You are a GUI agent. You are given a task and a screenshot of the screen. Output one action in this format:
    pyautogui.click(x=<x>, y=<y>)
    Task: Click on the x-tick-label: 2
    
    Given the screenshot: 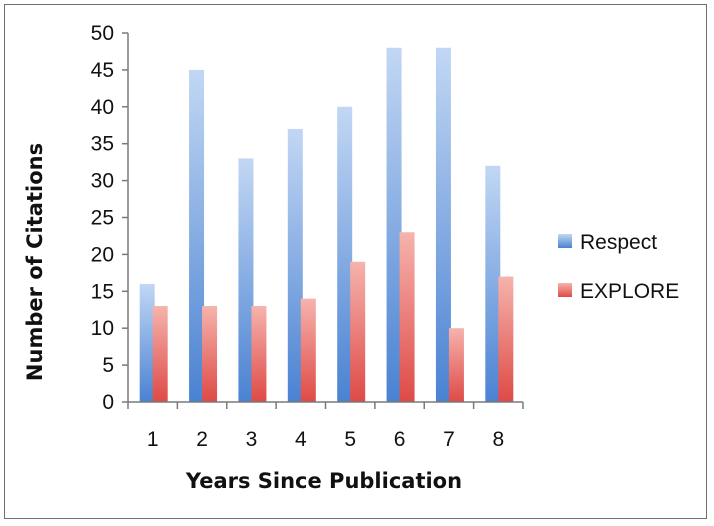 What is the action you would take?
    pyautogui.click(x=202, y=439)
    